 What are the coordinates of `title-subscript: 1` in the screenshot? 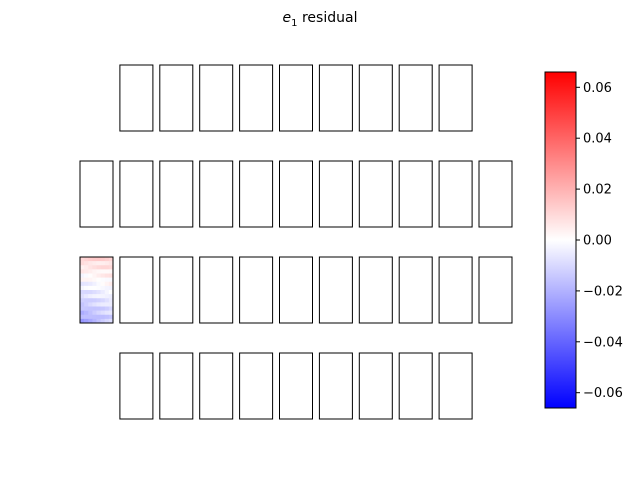 It's located at (294, 23).